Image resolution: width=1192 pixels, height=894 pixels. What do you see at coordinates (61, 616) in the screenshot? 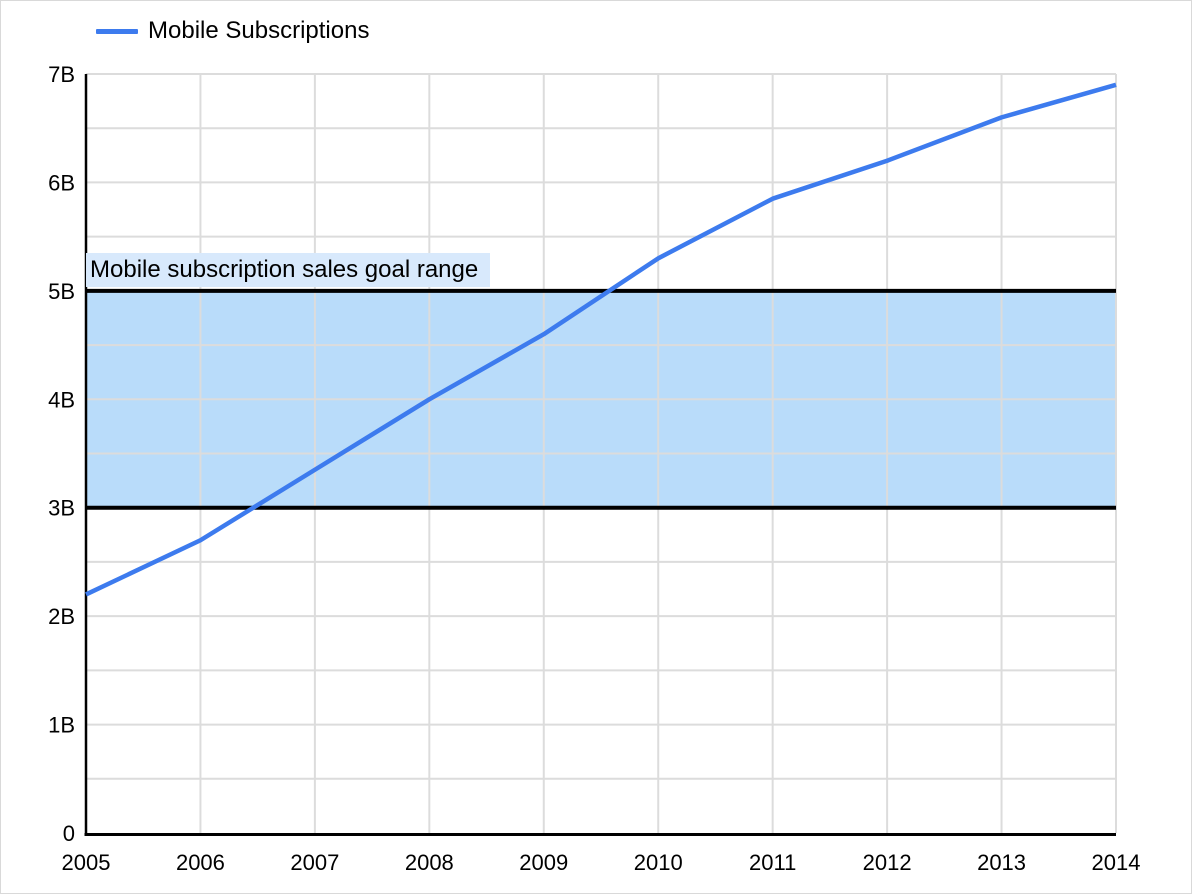
I see `y-axis-tick-label: 2B` at bounding box center [61, 616].